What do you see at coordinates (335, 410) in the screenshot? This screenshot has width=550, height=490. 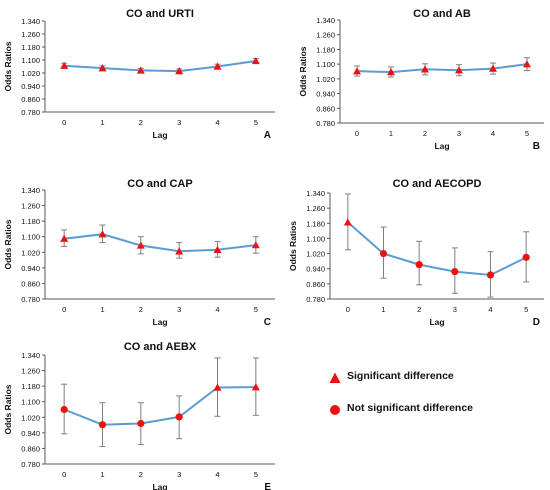 I see `circle-marker-icon` at bounding box center [335, 410].